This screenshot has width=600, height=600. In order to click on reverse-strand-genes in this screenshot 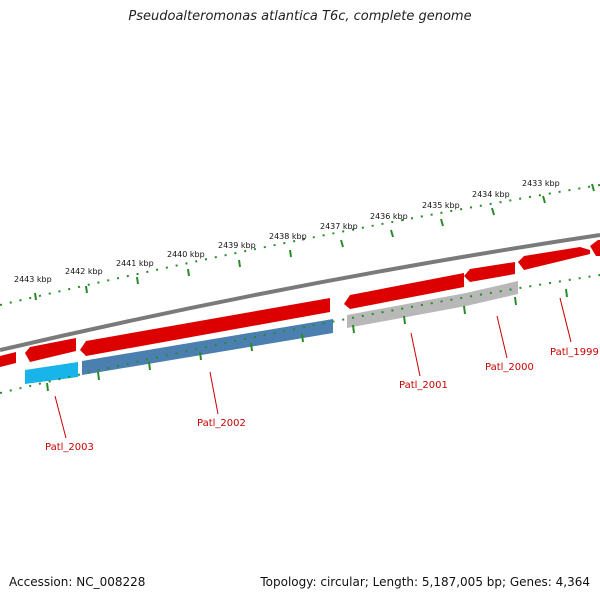, I will do `click(271, 332)`.